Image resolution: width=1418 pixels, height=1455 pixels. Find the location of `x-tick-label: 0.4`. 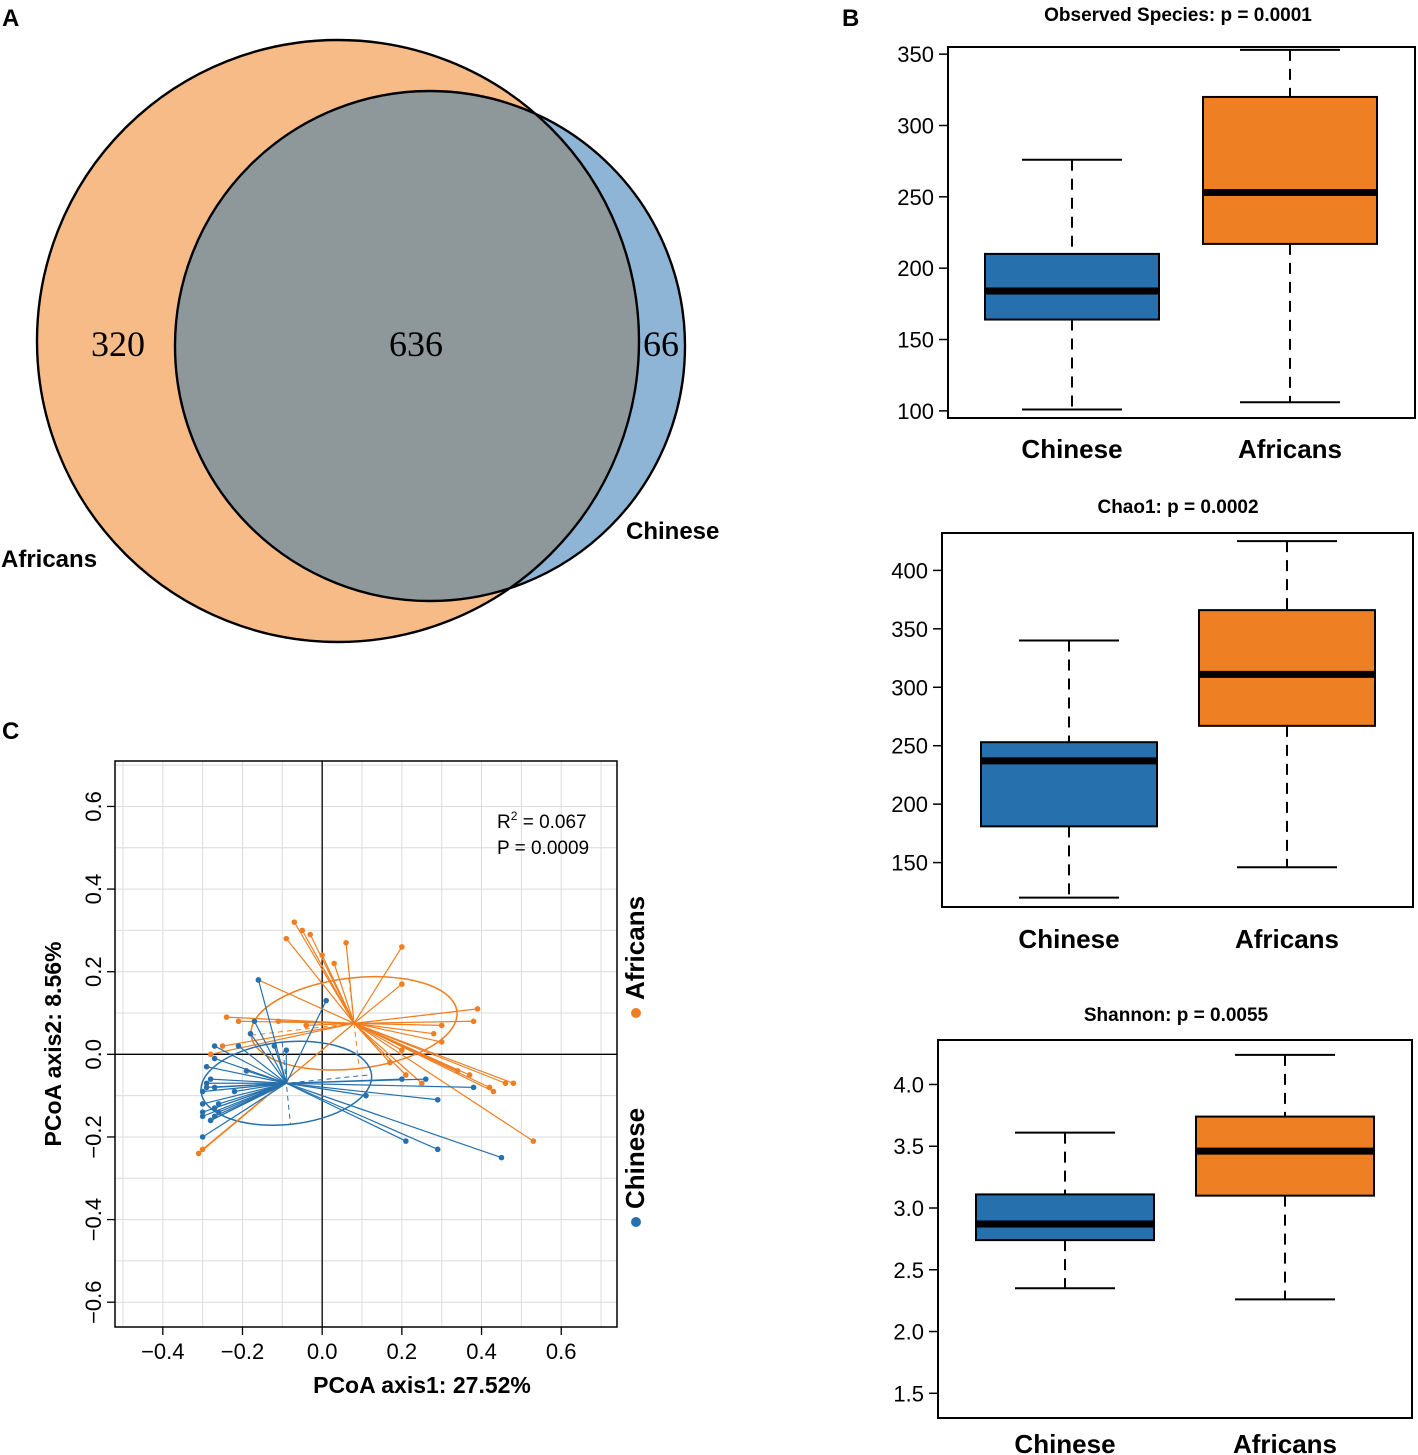

x-tick-label: 0.4 is located at coordinates (481, 1351).